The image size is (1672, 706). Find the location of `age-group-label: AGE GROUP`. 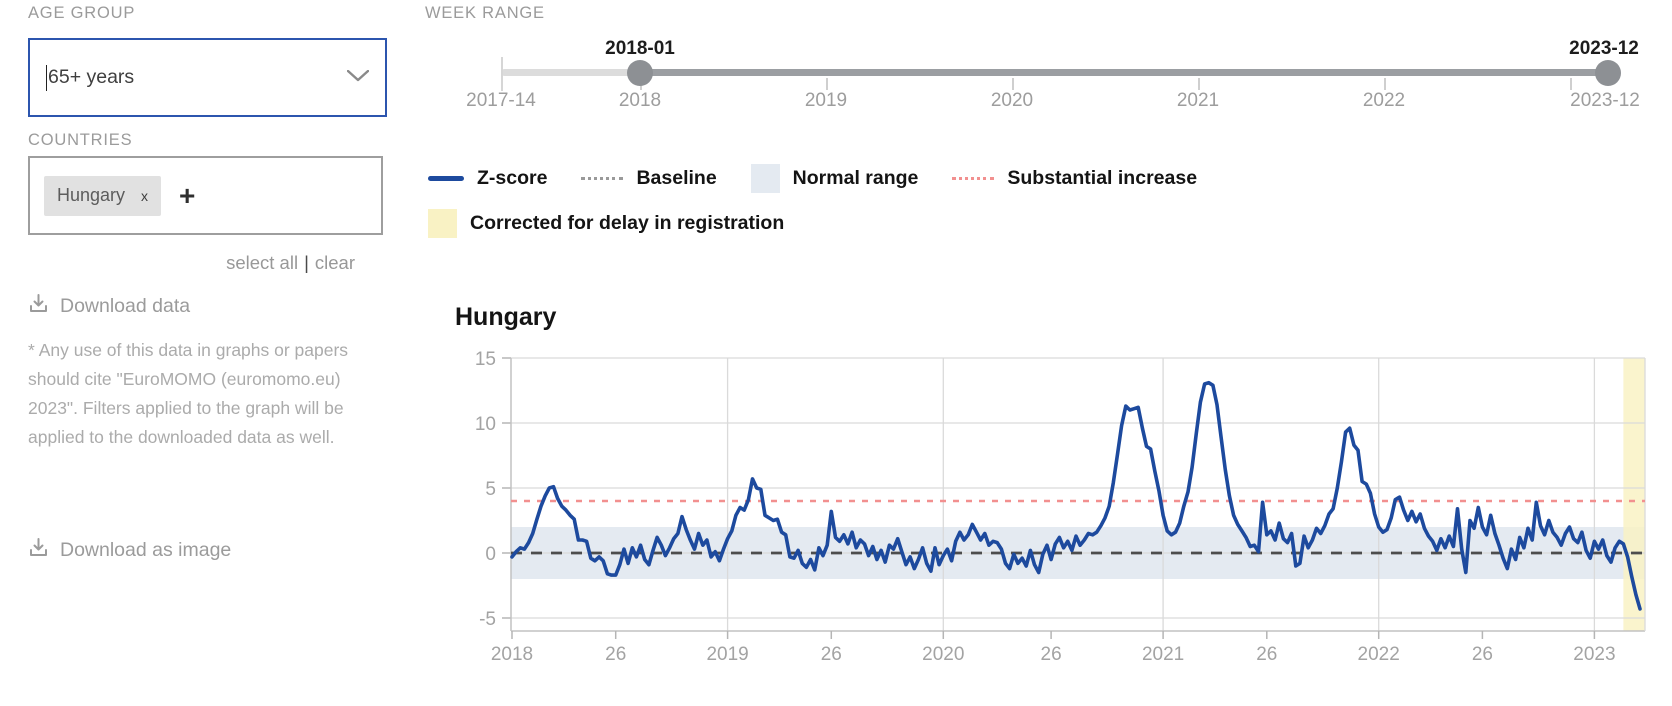

age-group-label: AGE GROUP is located at coordinates (82, 13).